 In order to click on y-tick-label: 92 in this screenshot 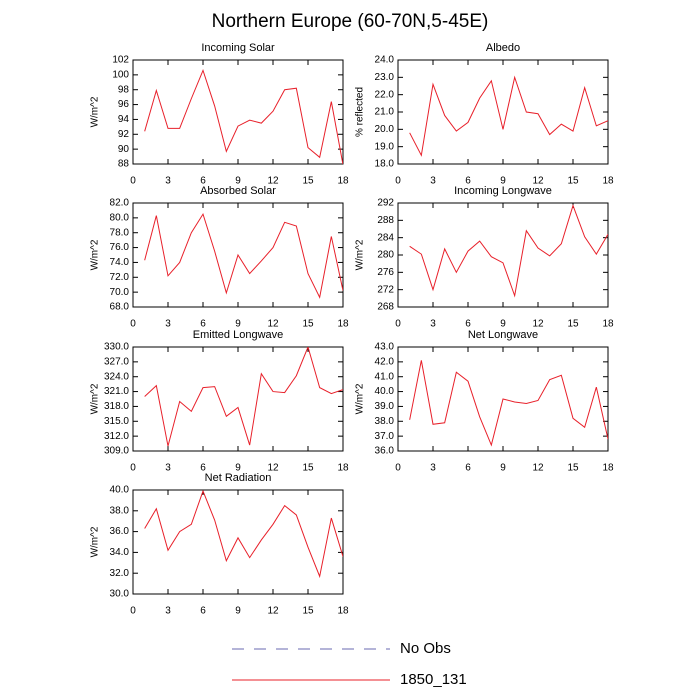, I will do `click(124, 134)`.